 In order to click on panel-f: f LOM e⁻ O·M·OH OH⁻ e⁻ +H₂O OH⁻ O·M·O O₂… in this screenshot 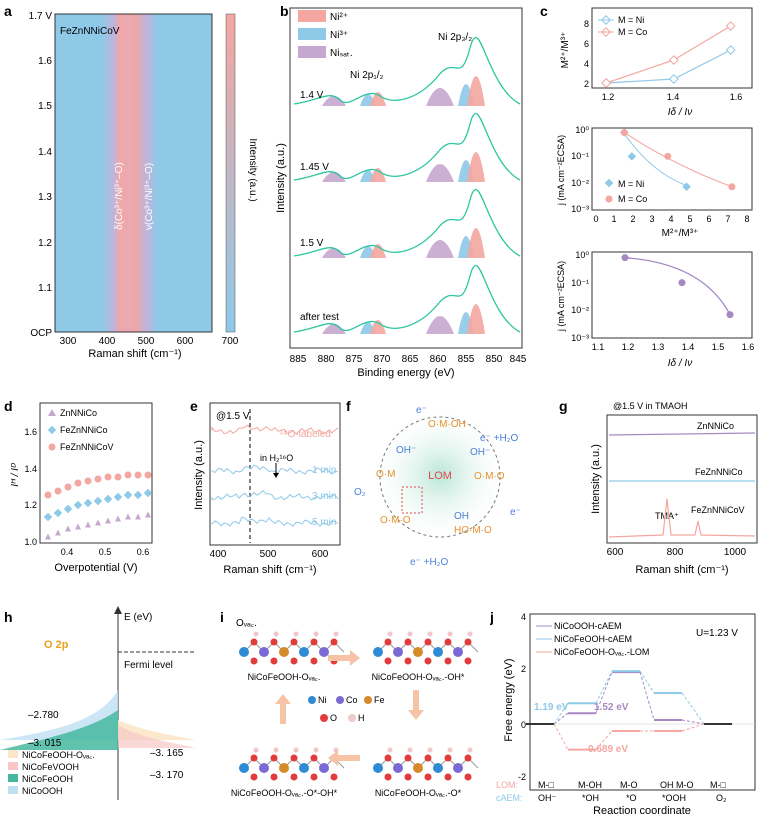, I will do `click(433, 483)`.